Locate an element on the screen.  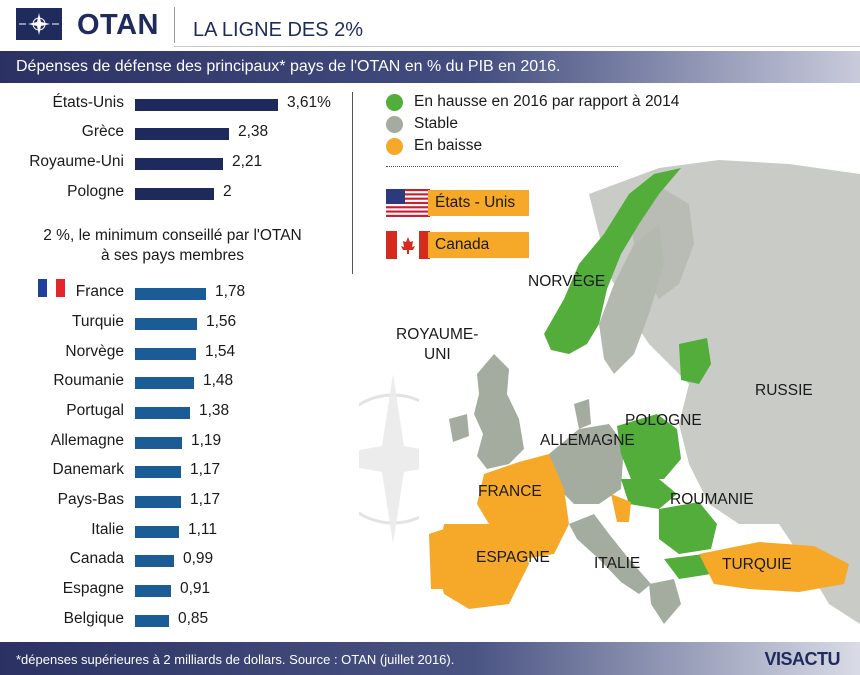
bar-value-label: 1,48 is located at coordinates (218, 380).